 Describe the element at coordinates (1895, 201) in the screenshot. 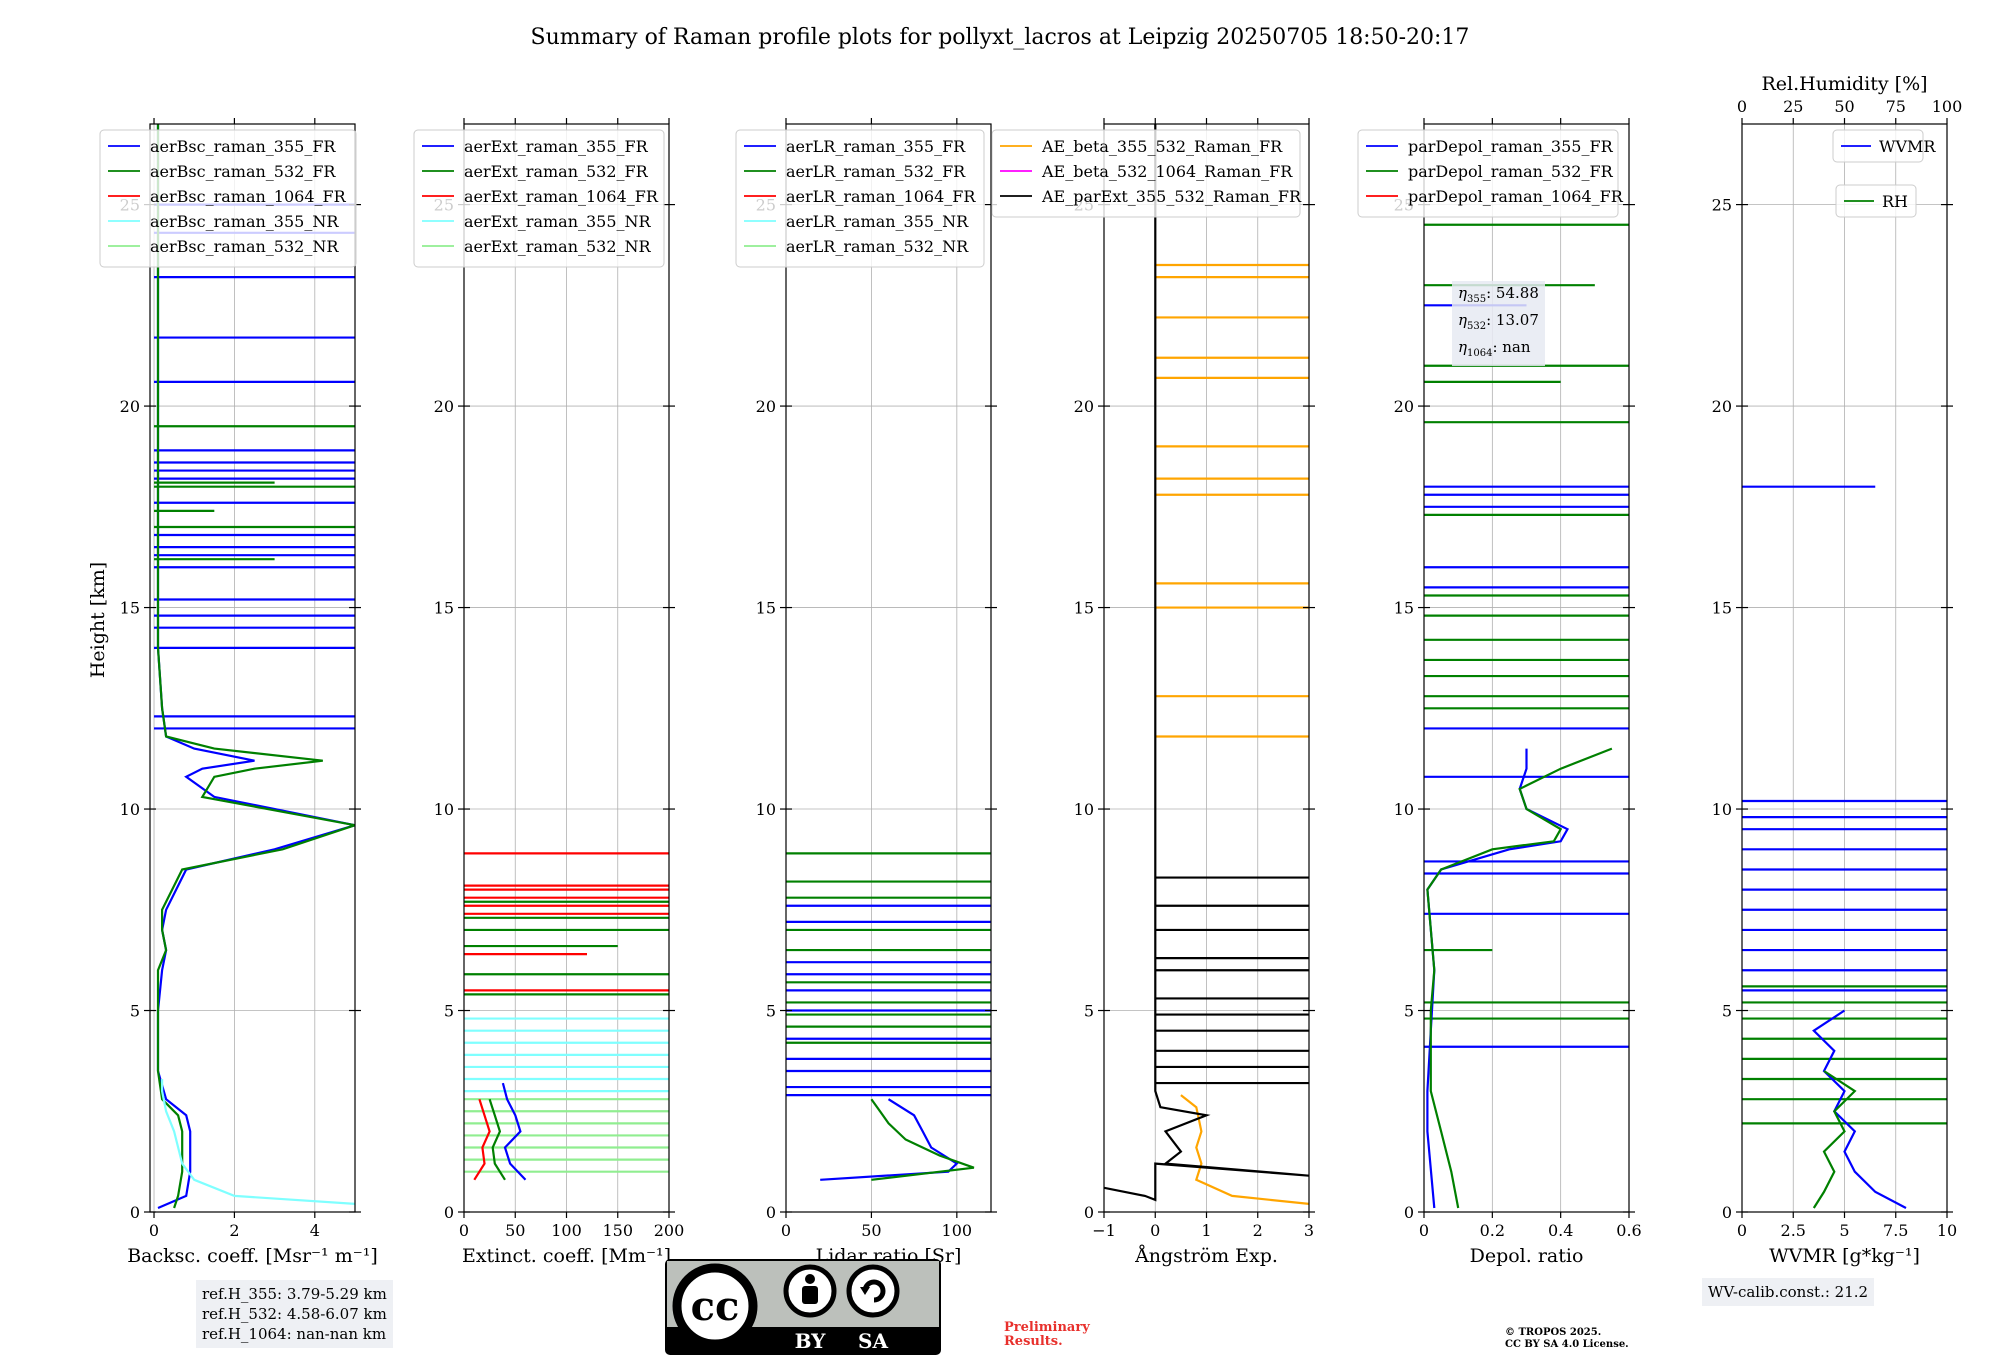

I see `legend-entry: RH` at that location.